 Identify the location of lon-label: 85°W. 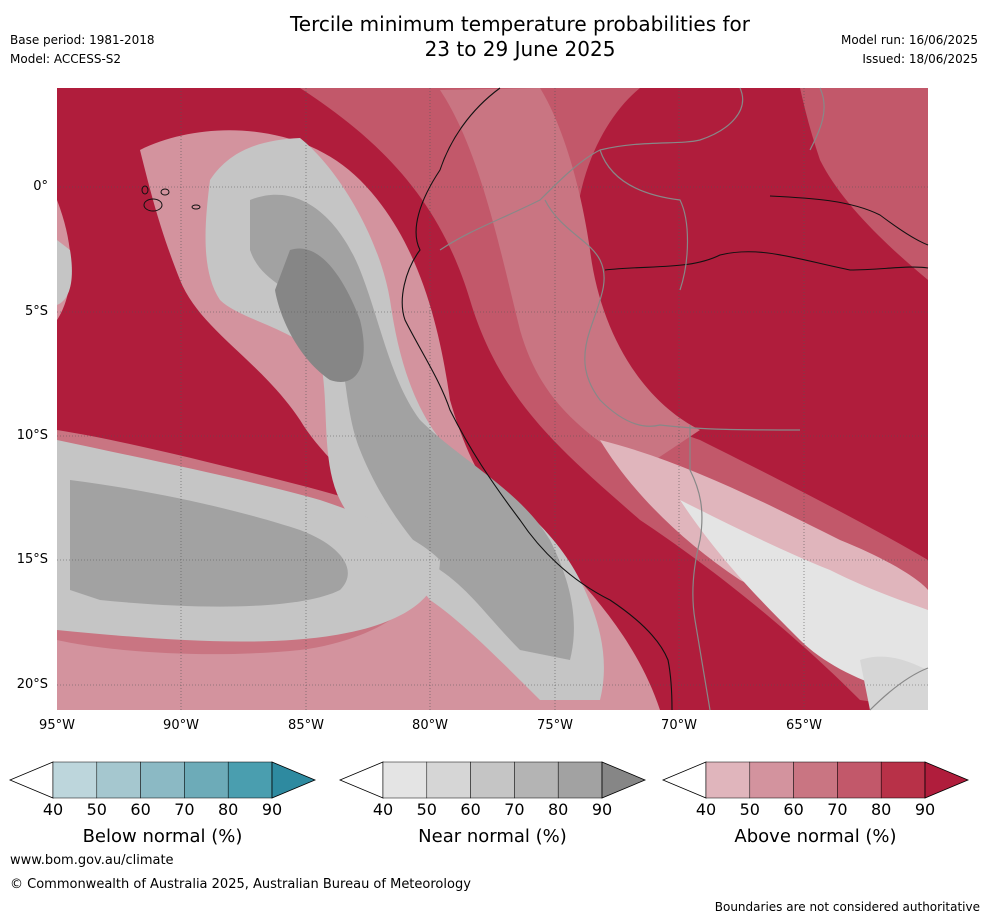
(306, 725).